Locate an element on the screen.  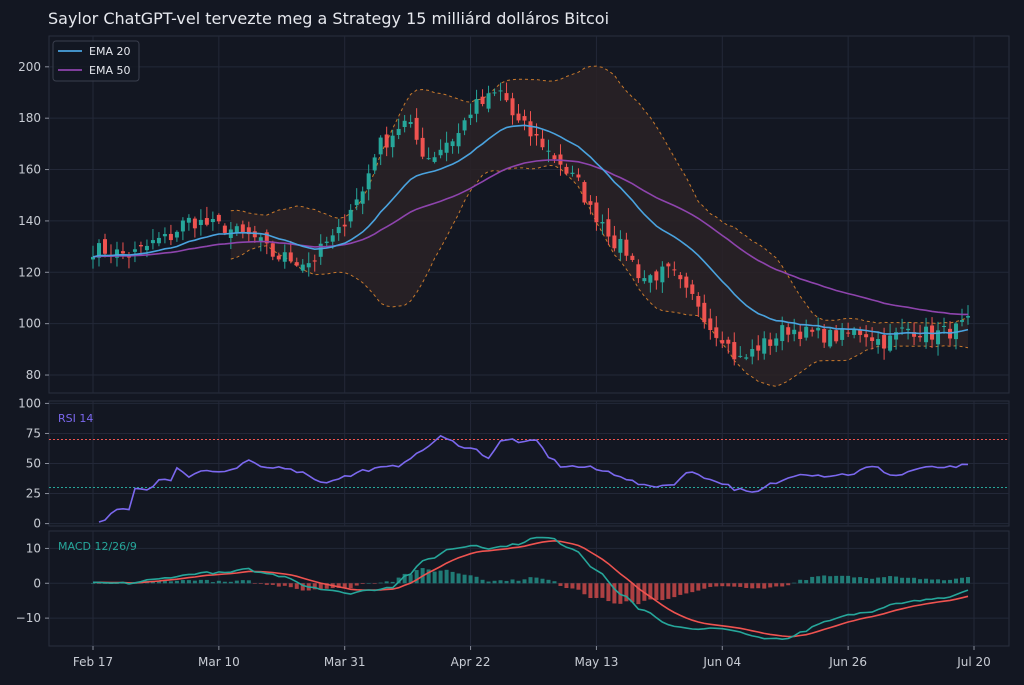
xtick-label: Mar 31 is located at coordinates (345, 662).